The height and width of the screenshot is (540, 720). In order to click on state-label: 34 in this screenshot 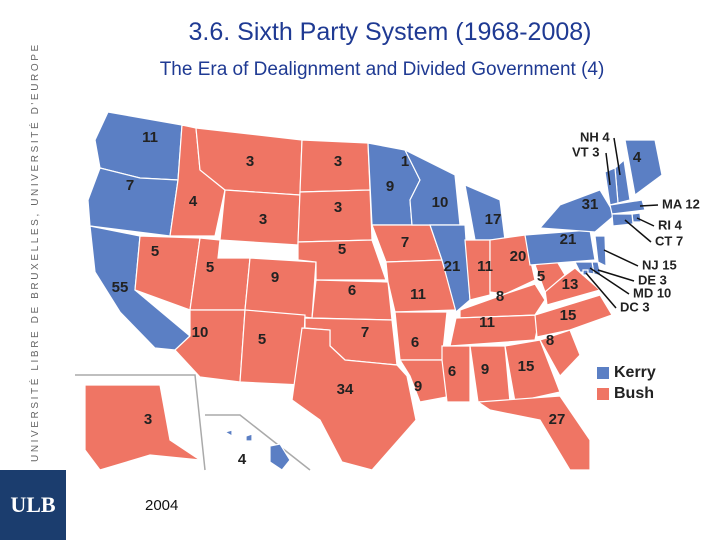, I will do `click(345, 389)`.